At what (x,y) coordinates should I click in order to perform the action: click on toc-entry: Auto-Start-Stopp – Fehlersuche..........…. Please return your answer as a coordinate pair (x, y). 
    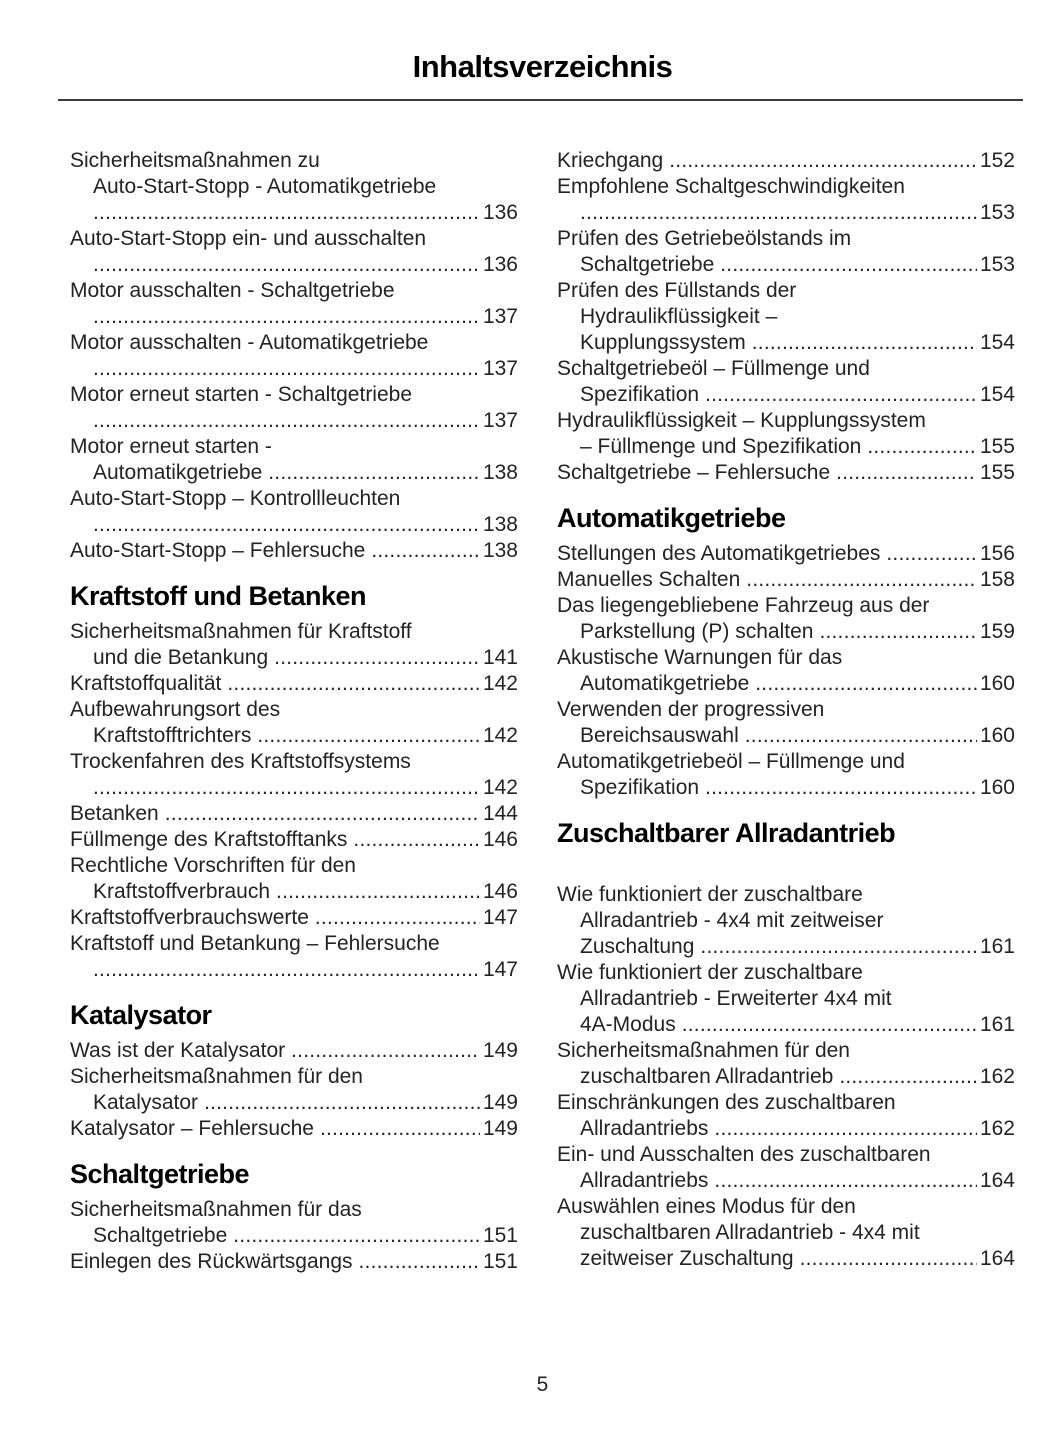
    Looking at the image, I should click on (294, 551).